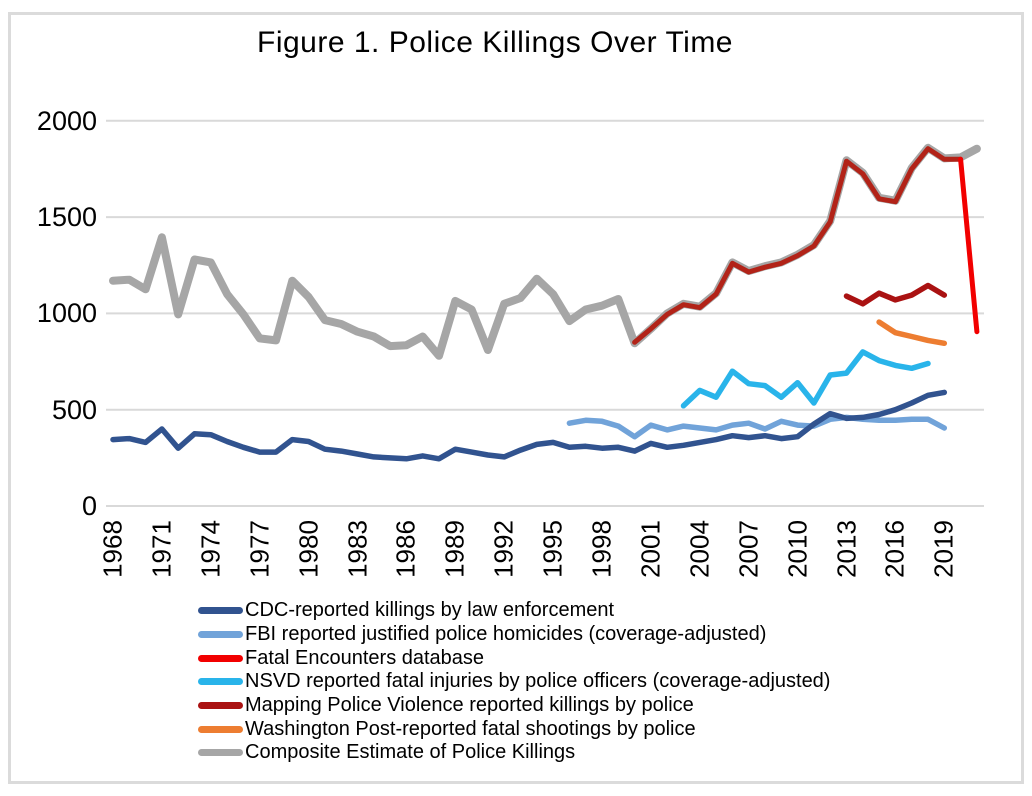  I want to click on y-tick-label-2000: 2000, so click(66, 120).